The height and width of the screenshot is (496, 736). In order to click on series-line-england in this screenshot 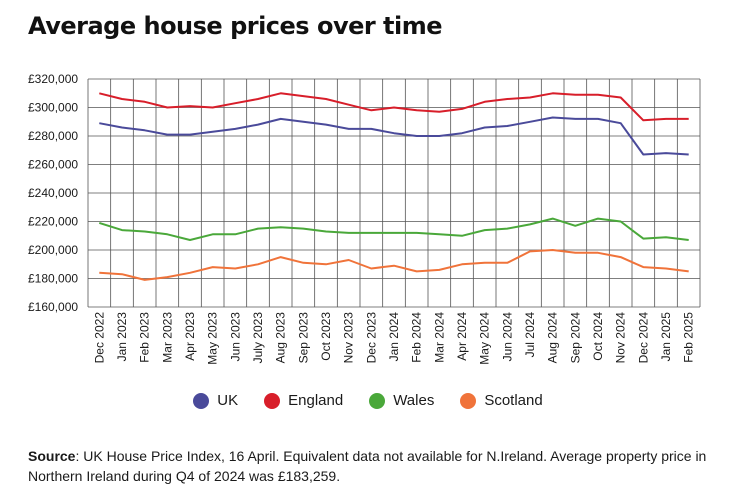, I will do `click(394, 107)`.